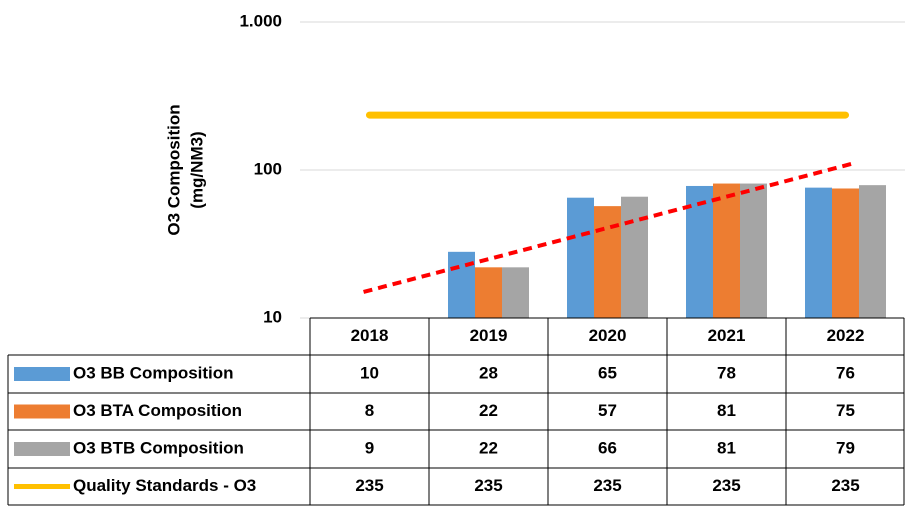  I want to click on y-axis-label: O3 Composition, so click(173, 169).